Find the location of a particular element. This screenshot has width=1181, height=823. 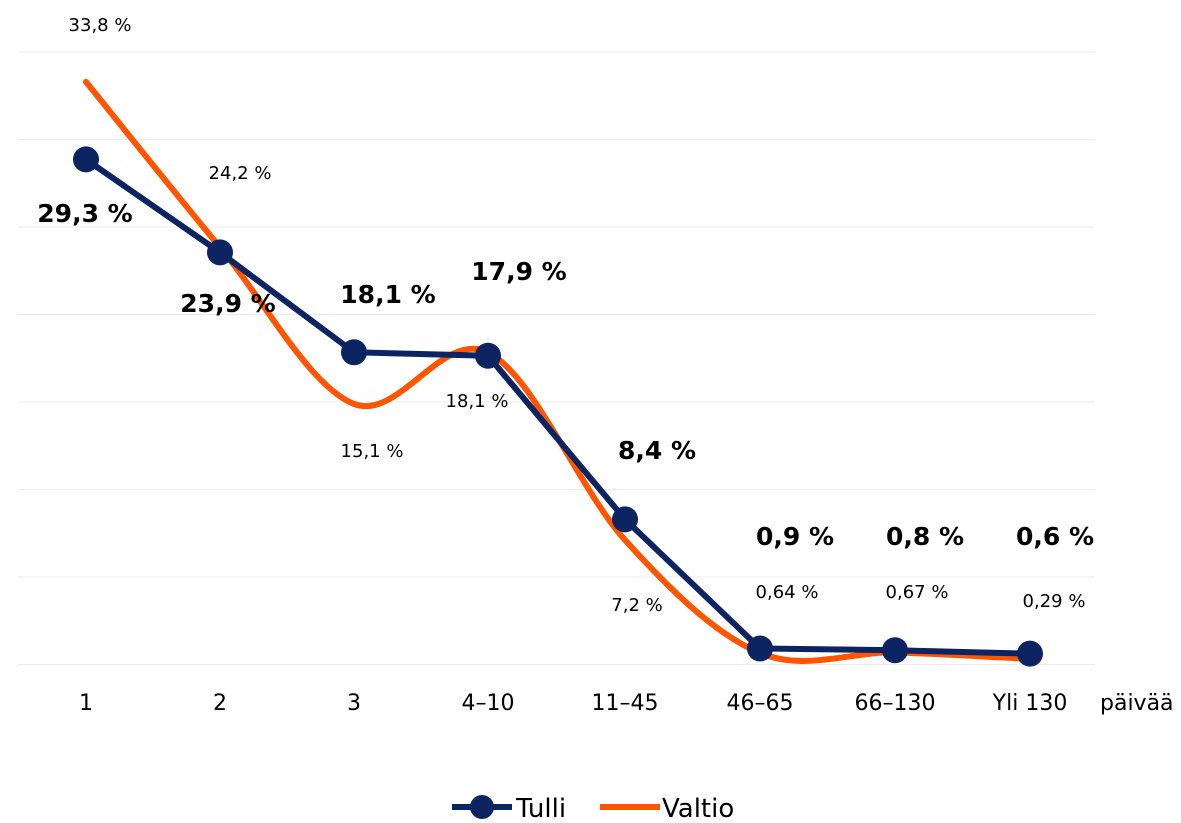

x-tick-label: 46–65 is located at coordinates (760, 703).